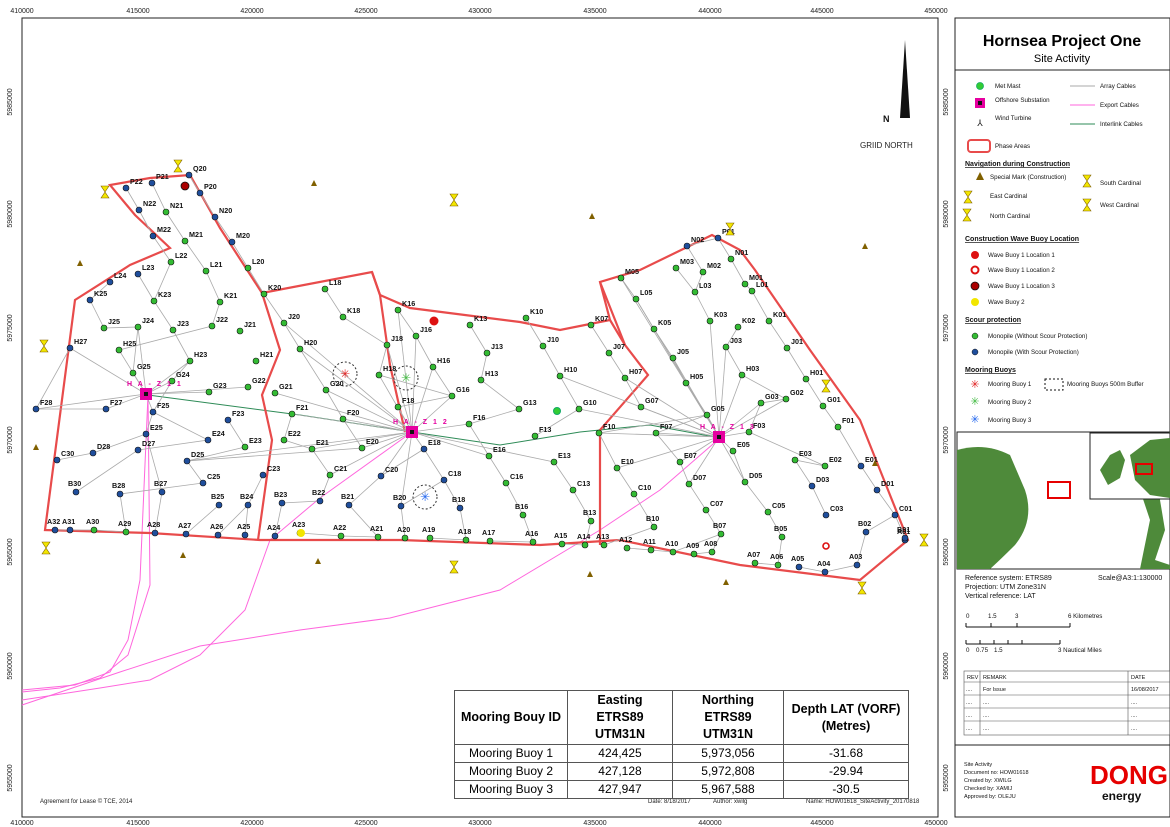 Image resolution: width=1170 pixels, height=827 pixels. I want to click on svg-text:Monopile (With Scour Protectio: Monopile (With Scour Protection), so click(1033, 352).